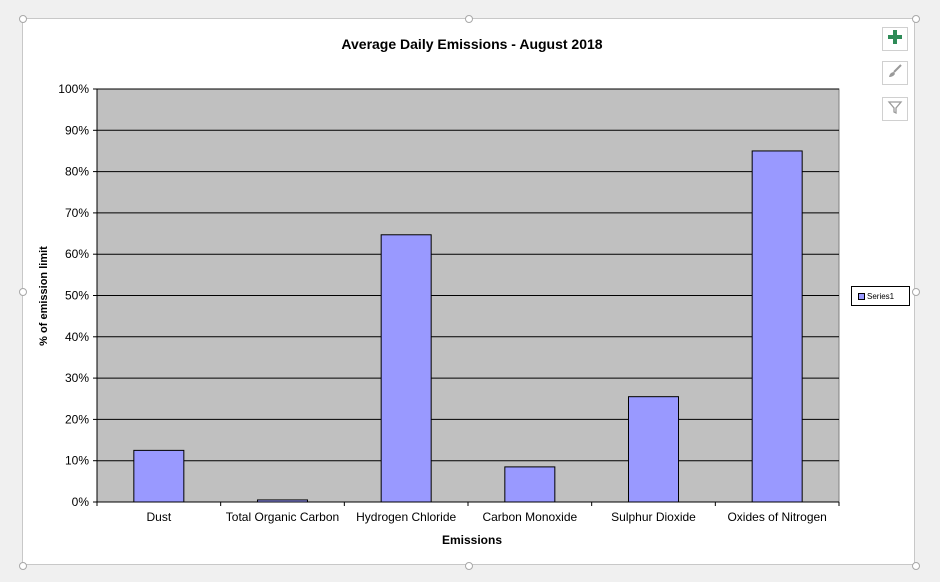  What do you see at coordinates (73, 89) in the screenshot?
I see `y-tick-label: 100%` at bounding box center [73, 89].